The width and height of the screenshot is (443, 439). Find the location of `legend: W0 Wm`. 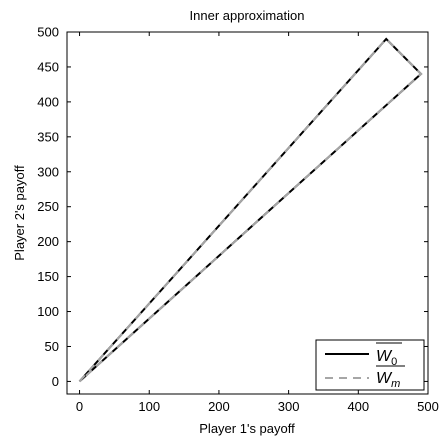

legend: W0 Wm is located at coordinates (370, 365).